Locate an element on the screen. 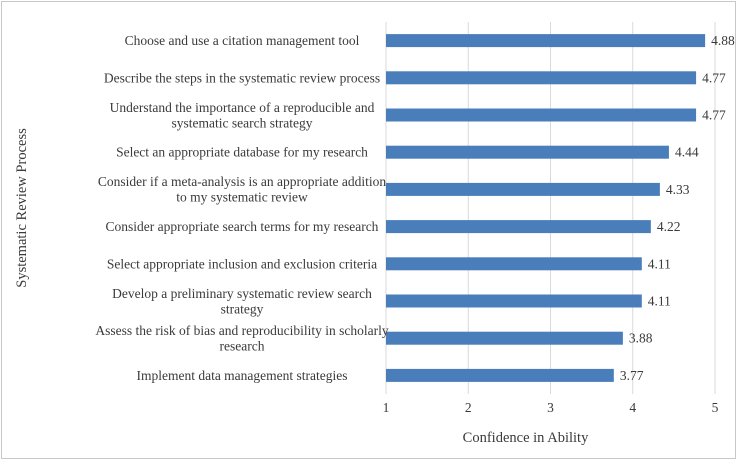  x-tick-labels: 1 2 3 4 5 is located at coordinates (551, 407).